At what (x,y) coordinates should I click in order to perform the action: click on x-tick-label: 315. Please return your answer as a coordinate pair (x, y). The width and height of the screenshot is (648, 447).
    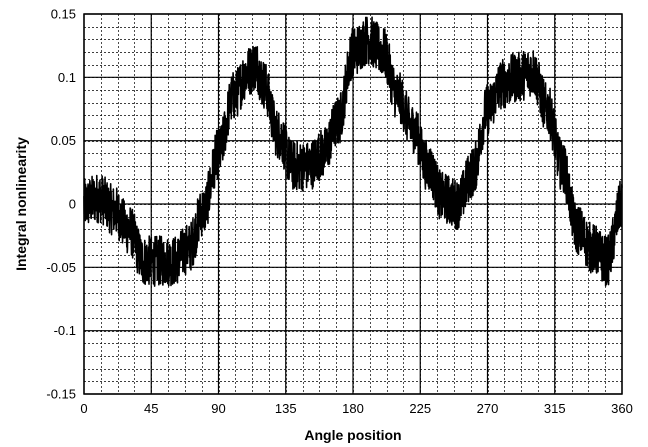
    Looking at the image, I should click on (555, 408).